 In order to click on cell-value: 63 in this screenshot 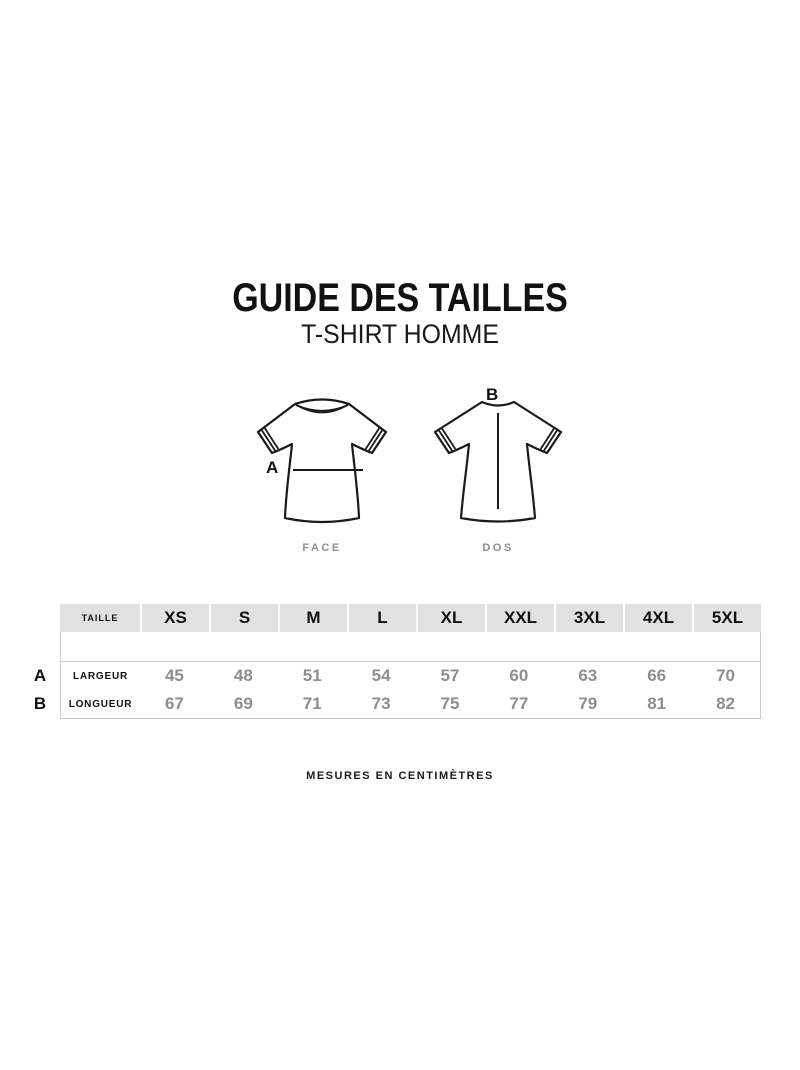, I will do `click(588, 675)`.